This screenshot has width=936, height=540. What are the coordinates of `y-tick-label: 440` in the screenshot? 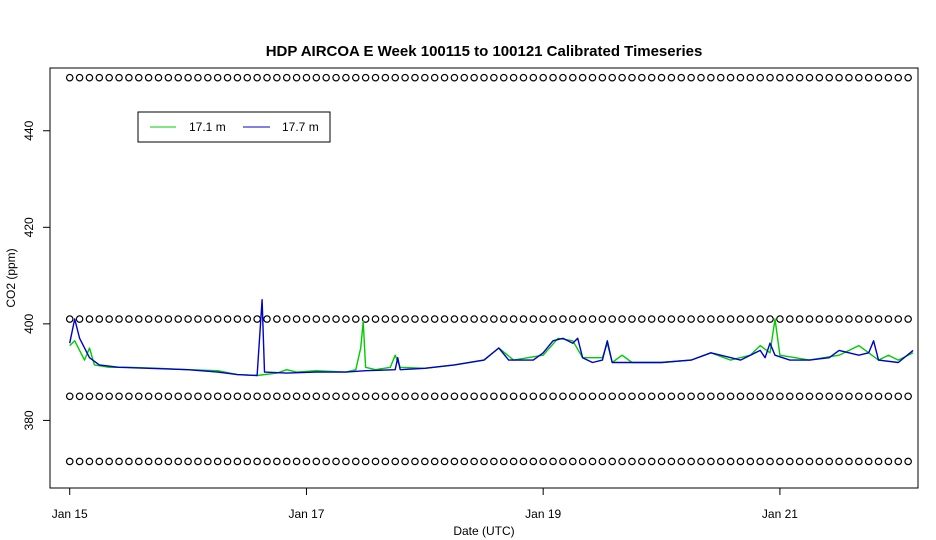 It's located at (29, 130).